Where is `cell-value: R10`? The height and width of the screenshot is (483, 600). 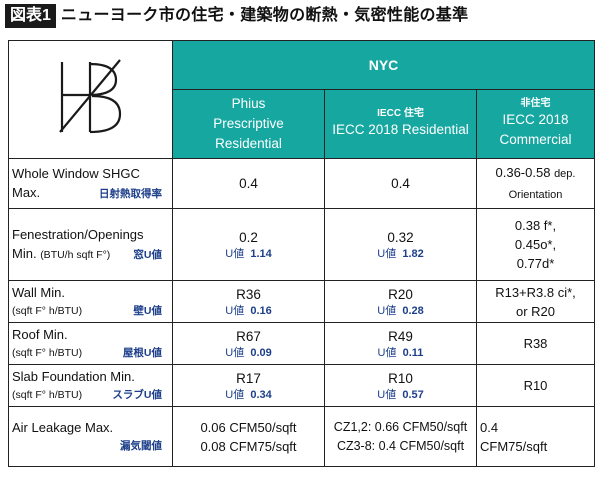
cell-value: R10 is located at coordinates (400, 378).